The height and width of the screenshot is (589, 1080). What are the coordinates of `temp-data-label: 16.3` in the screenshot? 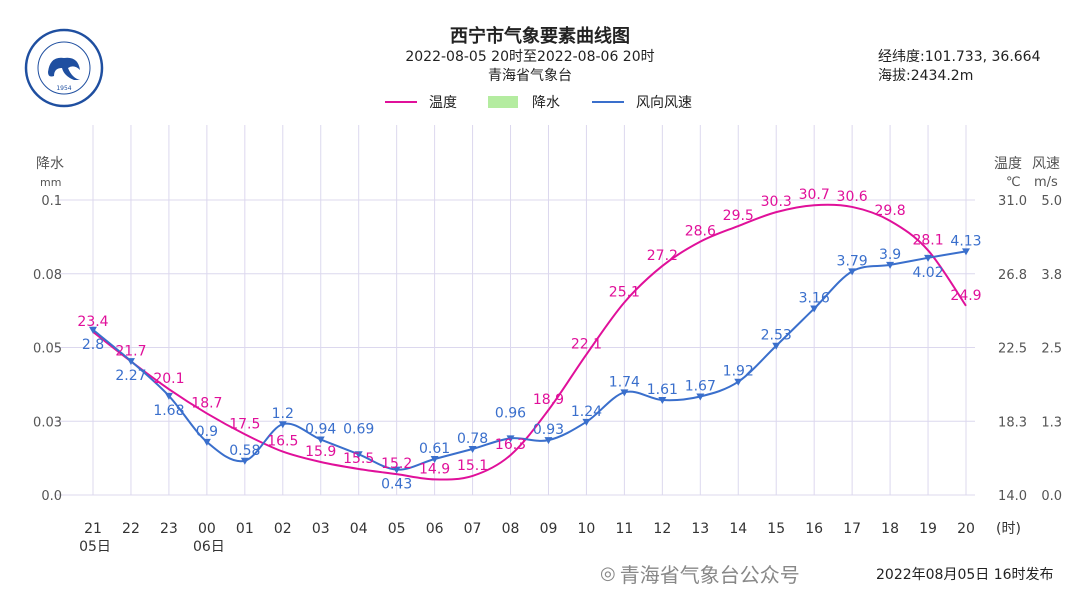 It's located at (510, 445).